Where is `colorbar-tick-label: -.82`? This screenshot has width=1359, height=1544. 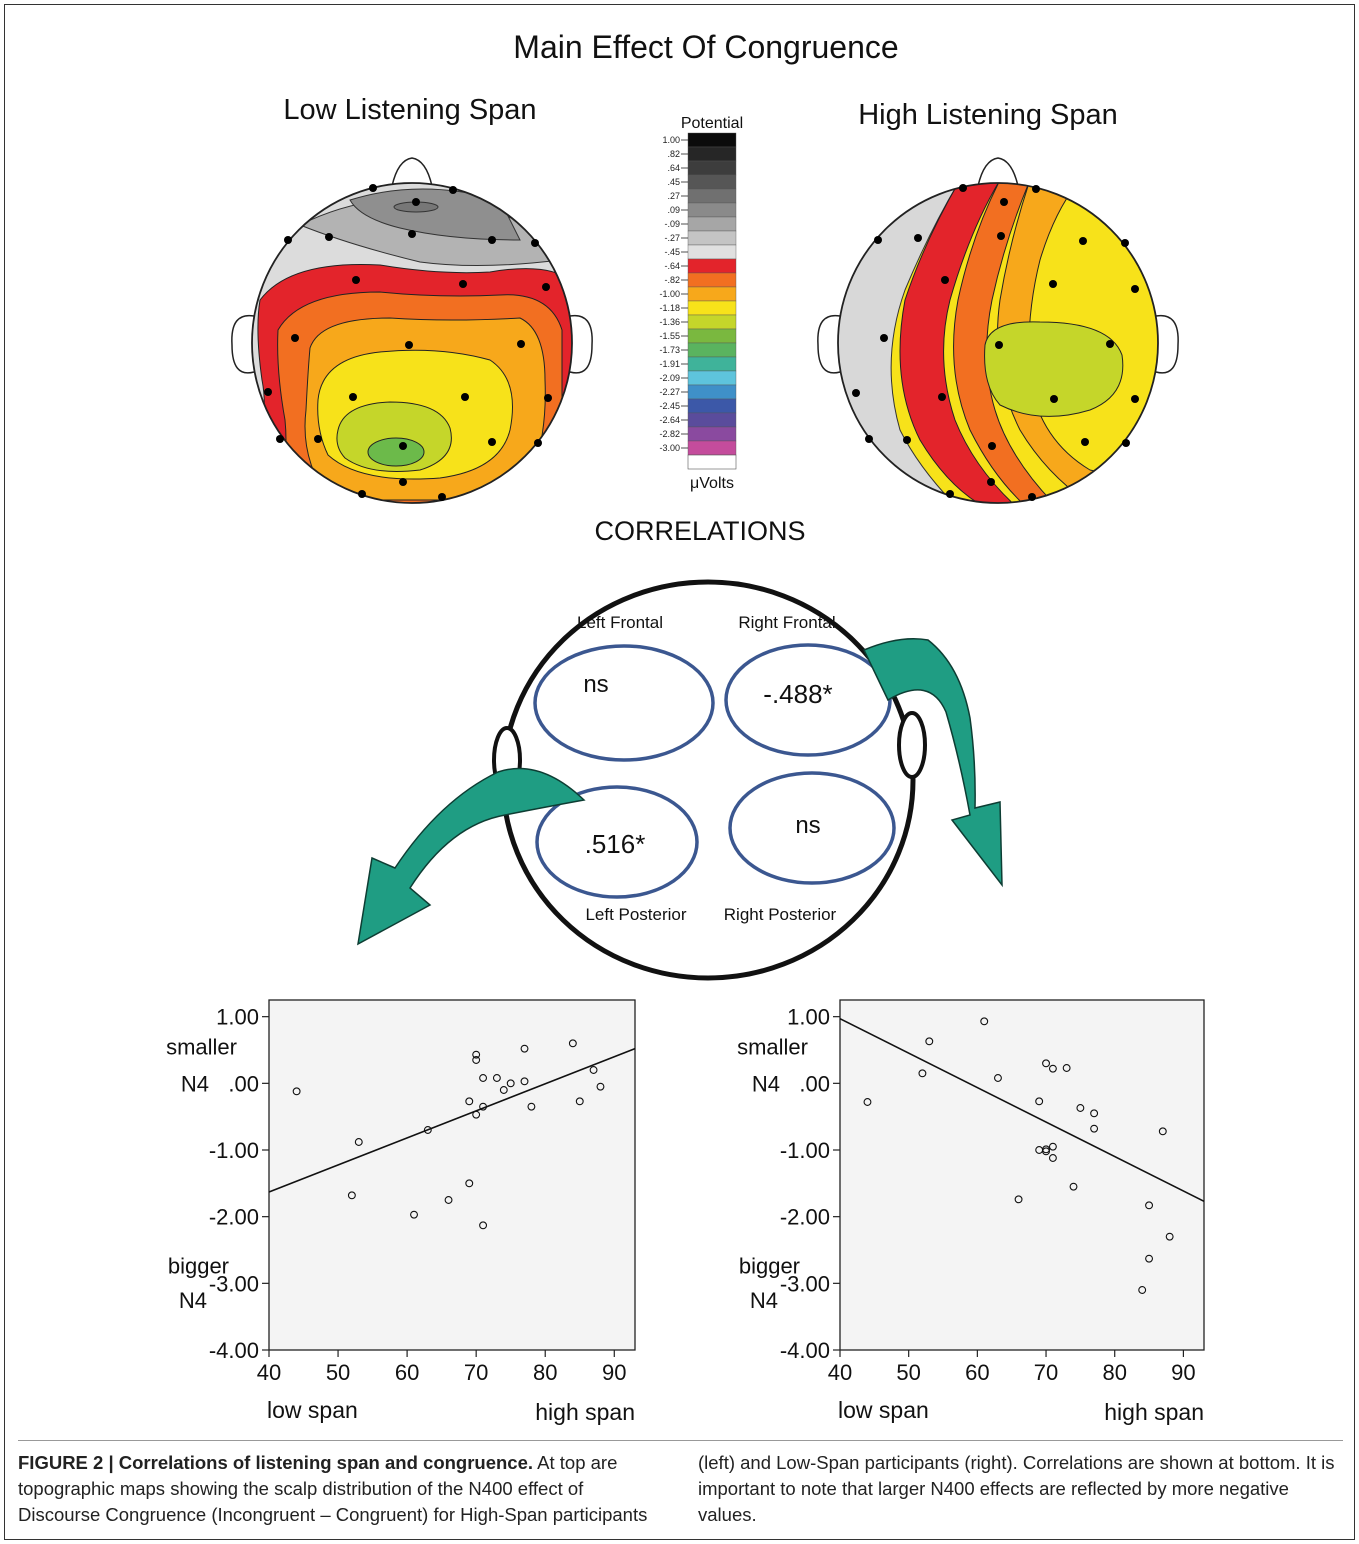
colorbar-tick-label: -.82 is located at coordinates (672, 280).